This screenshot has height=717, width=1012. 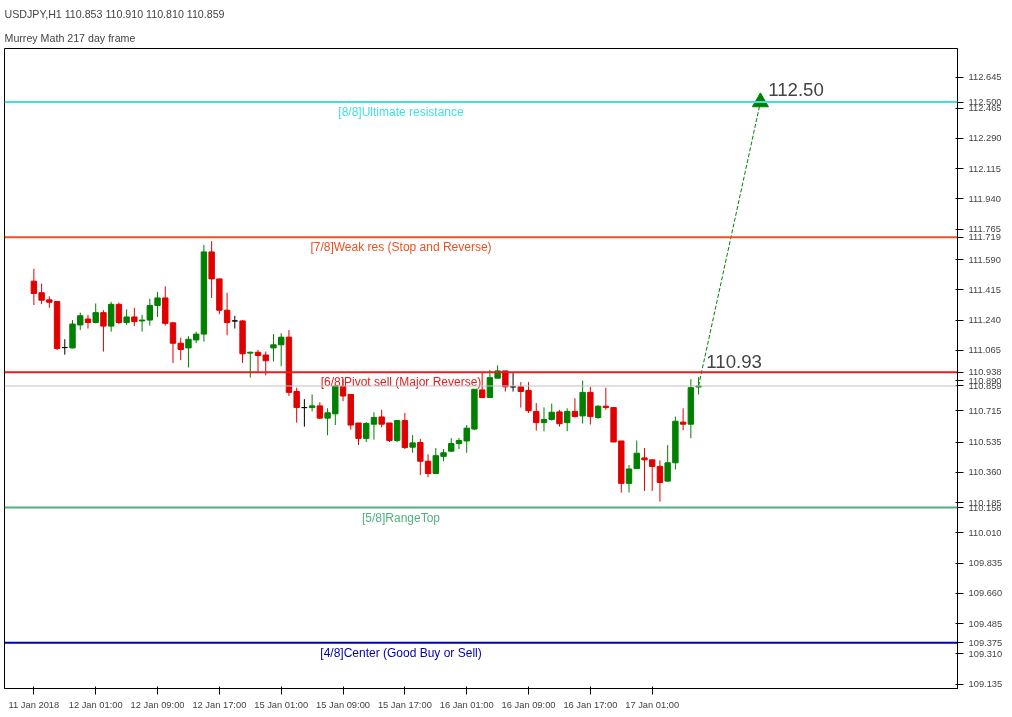 What do you see at coordinates (281, 704) in the screenshot?
I see `x-tick-label: 15 Jan 01:00` at bounding box center [281, 704].